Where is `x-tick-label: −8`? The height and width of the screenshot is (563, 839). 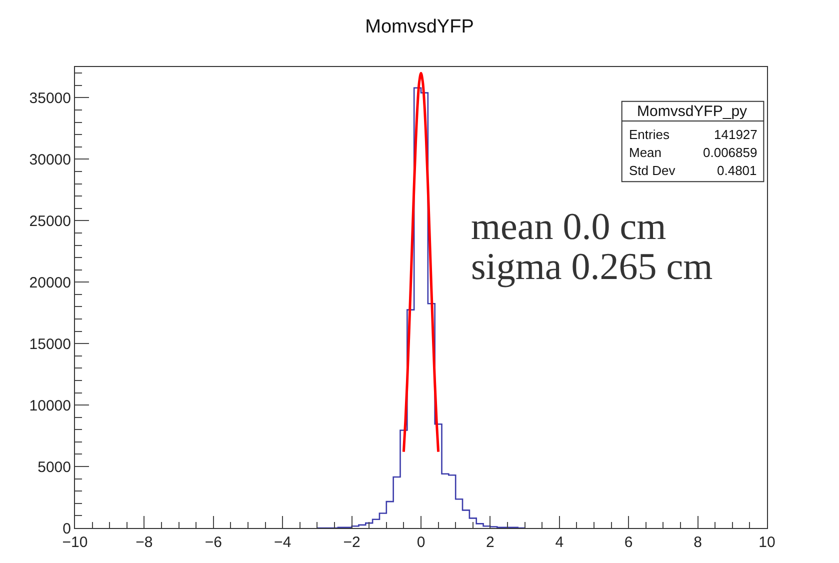 x-tick-label: −8 is located at coordinates (144, 542).